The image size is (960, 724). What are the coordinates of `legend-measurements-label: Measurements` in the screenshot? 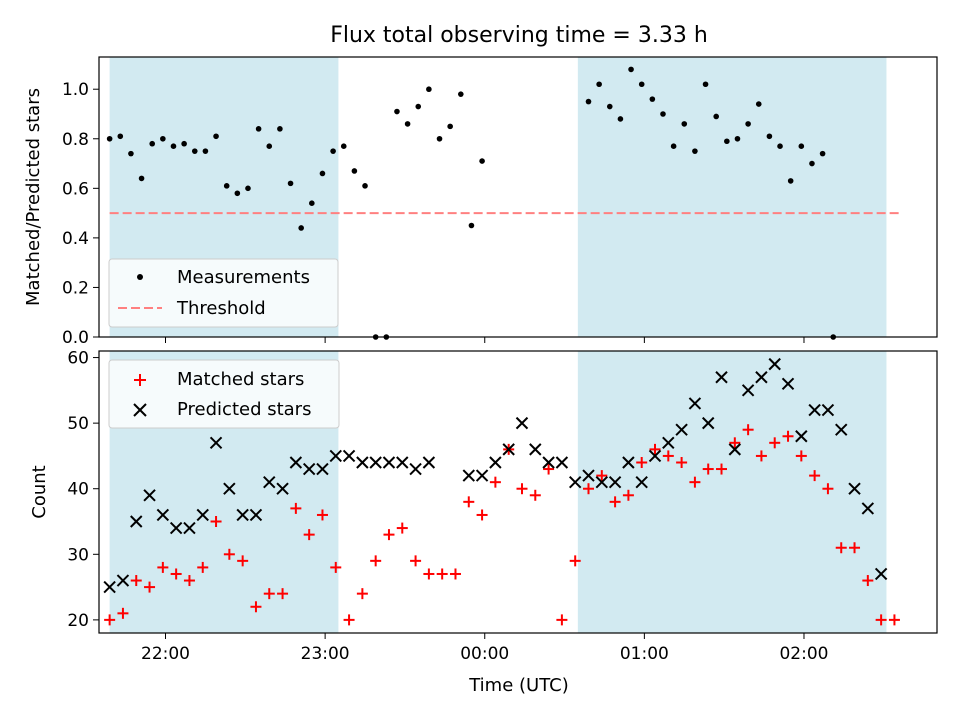 It's located at (243, 277).